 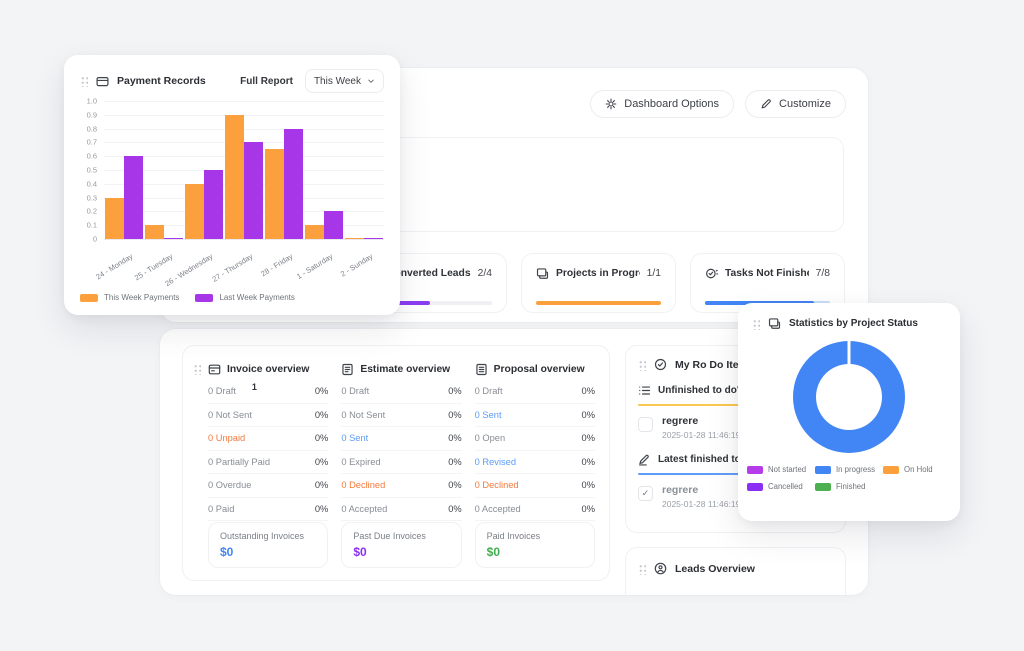 What do you see at coordinates (355, 391) in the screenshot?
I see `overview-row-label: 0 Draft` at bounding box center [355, 391].